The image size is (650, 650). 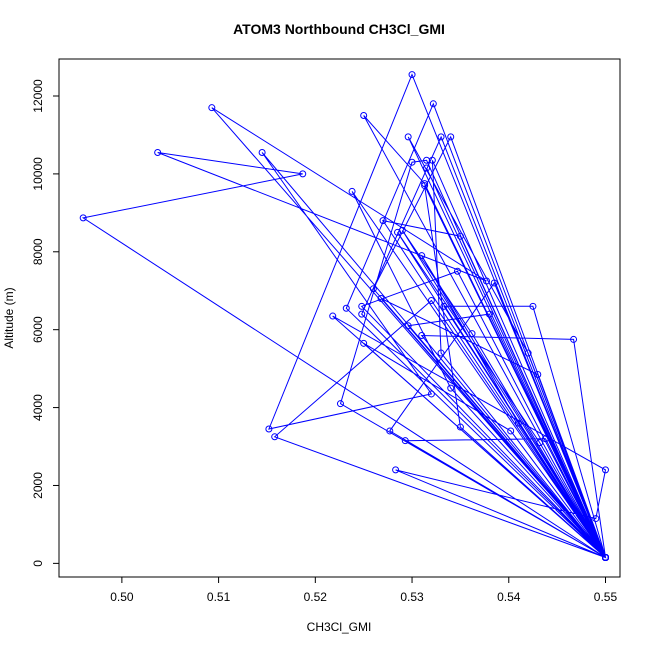 What do you see at coordinates (38, 329) in the screenshot?
I see `y-tick-label: 6000` at bounding box center [38, 329].